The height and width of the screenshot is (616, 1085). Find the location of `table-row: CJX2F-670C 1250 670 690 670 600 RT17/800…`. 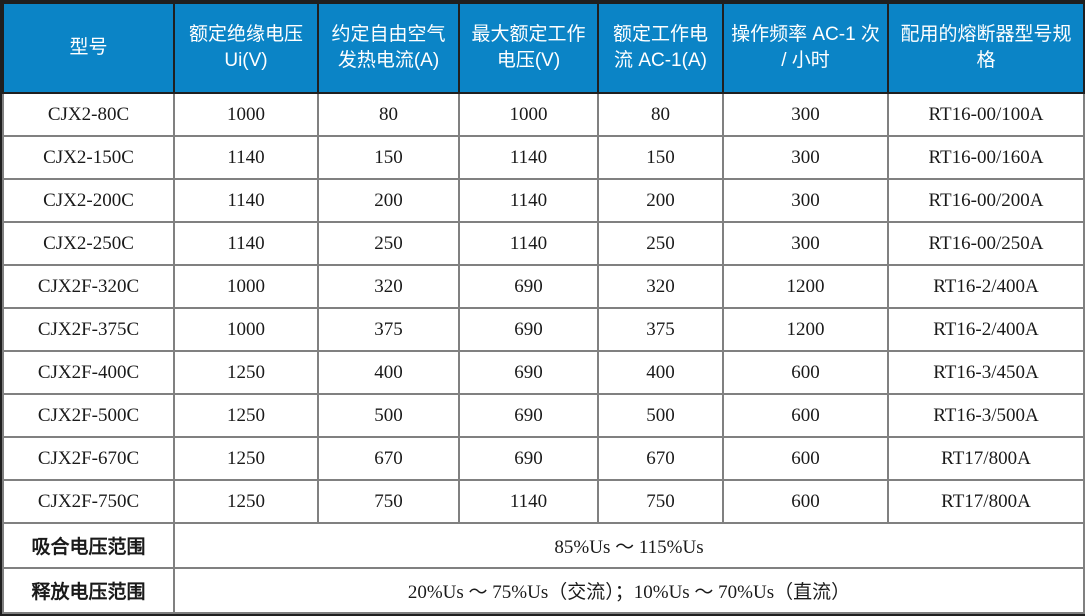

table-row: CJX2F-670C 1250 670 690 670 600 RT17/800… is located at coordinates (543, 458).